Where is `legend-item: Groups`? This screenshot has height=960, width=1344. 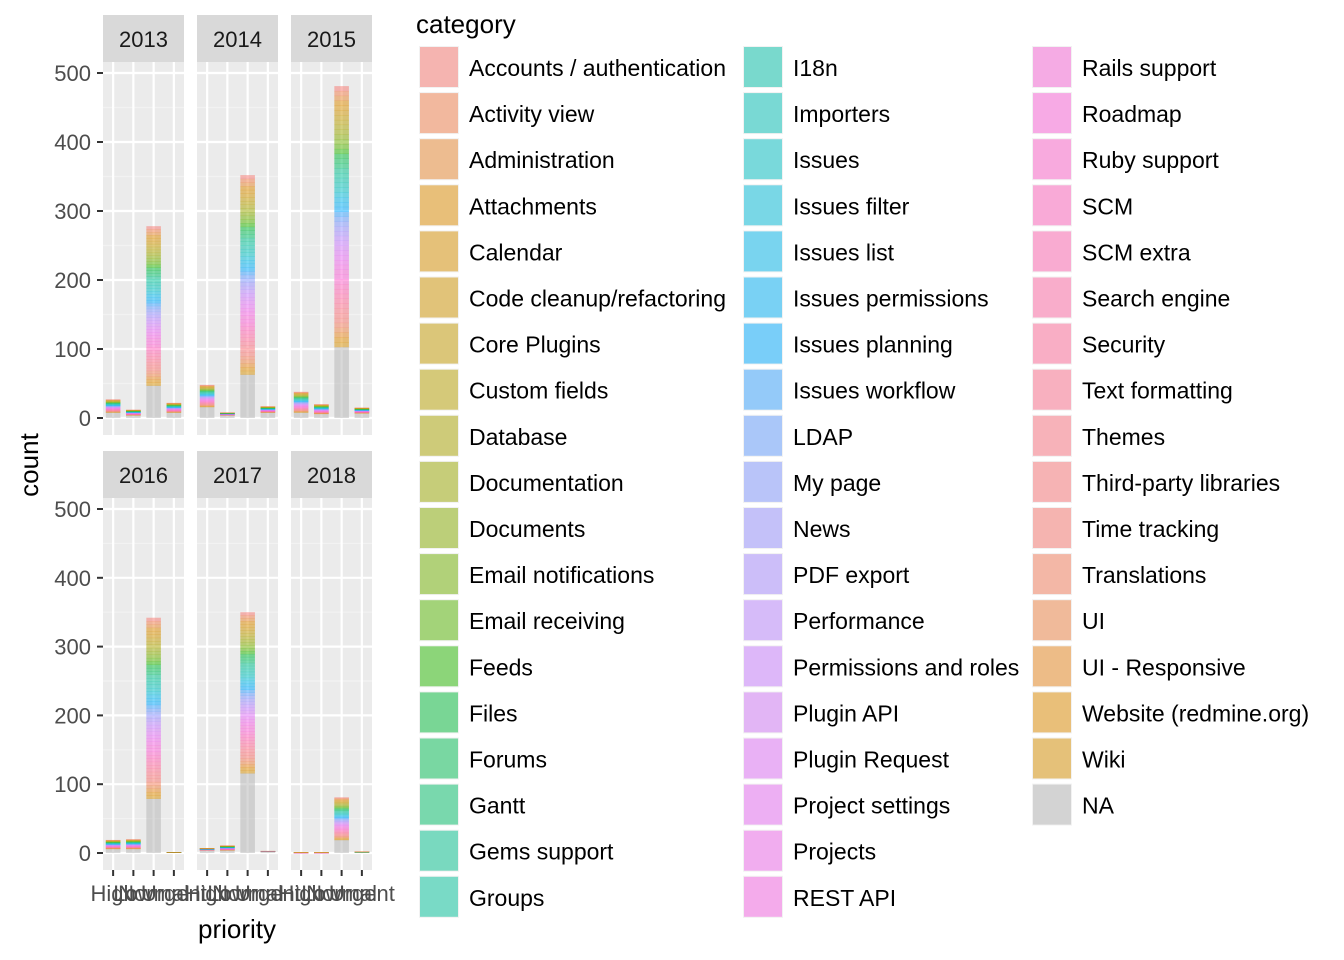
legend-item: Groups is located at coordinates (481, 896).